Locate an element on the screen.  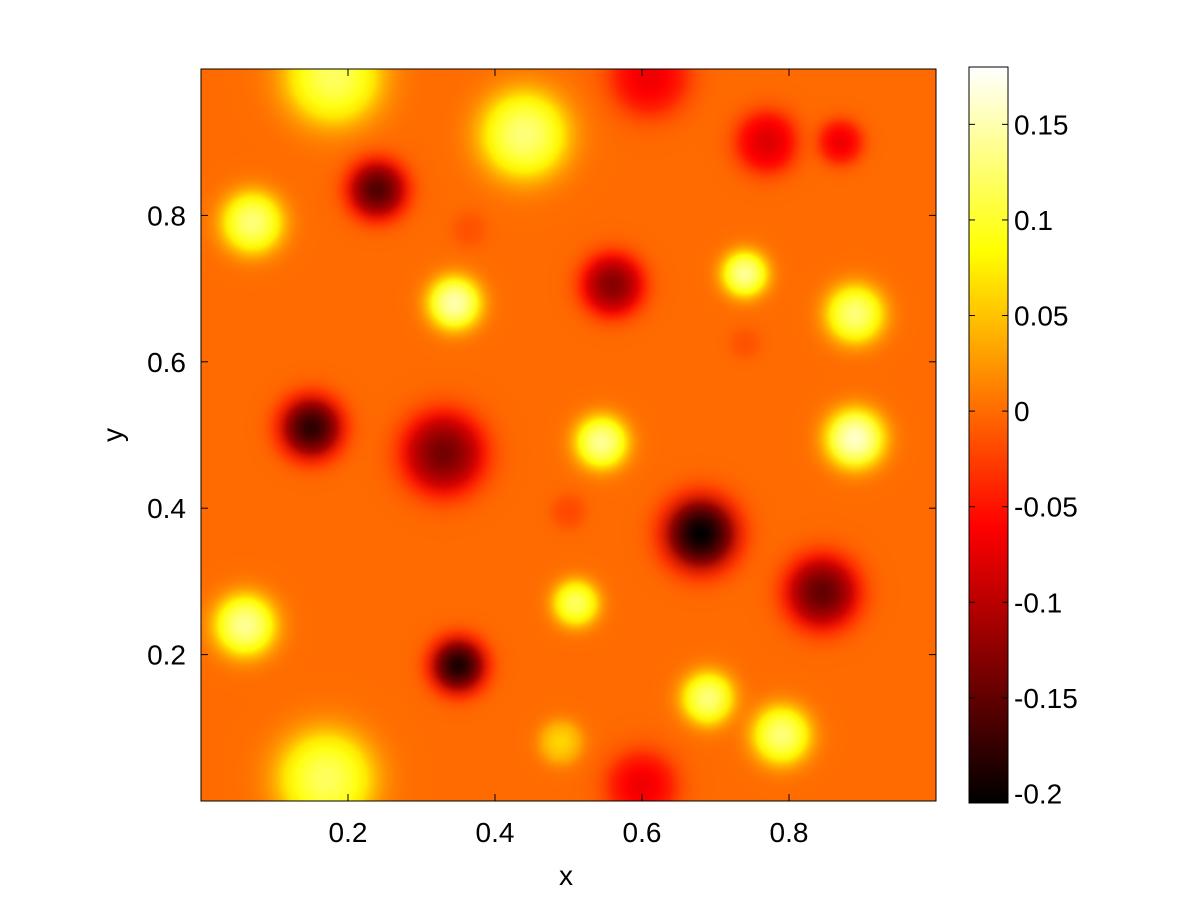
colorbar-tick-label: -0.1 is located at coordinates (1038, 602).